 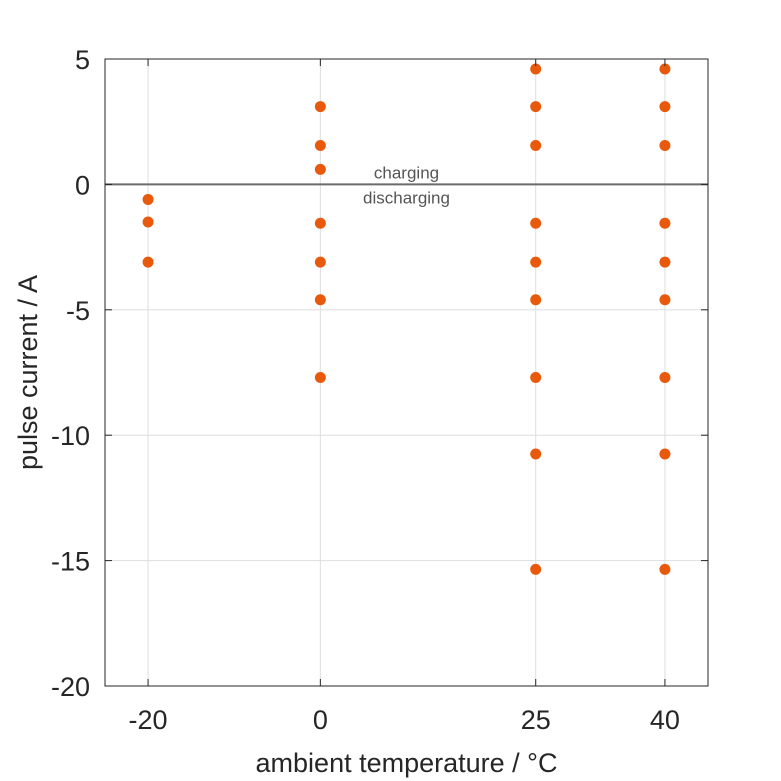 What do you see at coordinates (407, 763) in the screenshot?
I see `x-axis-label: ambient temperature / °C` at bounding box center [407, 763].